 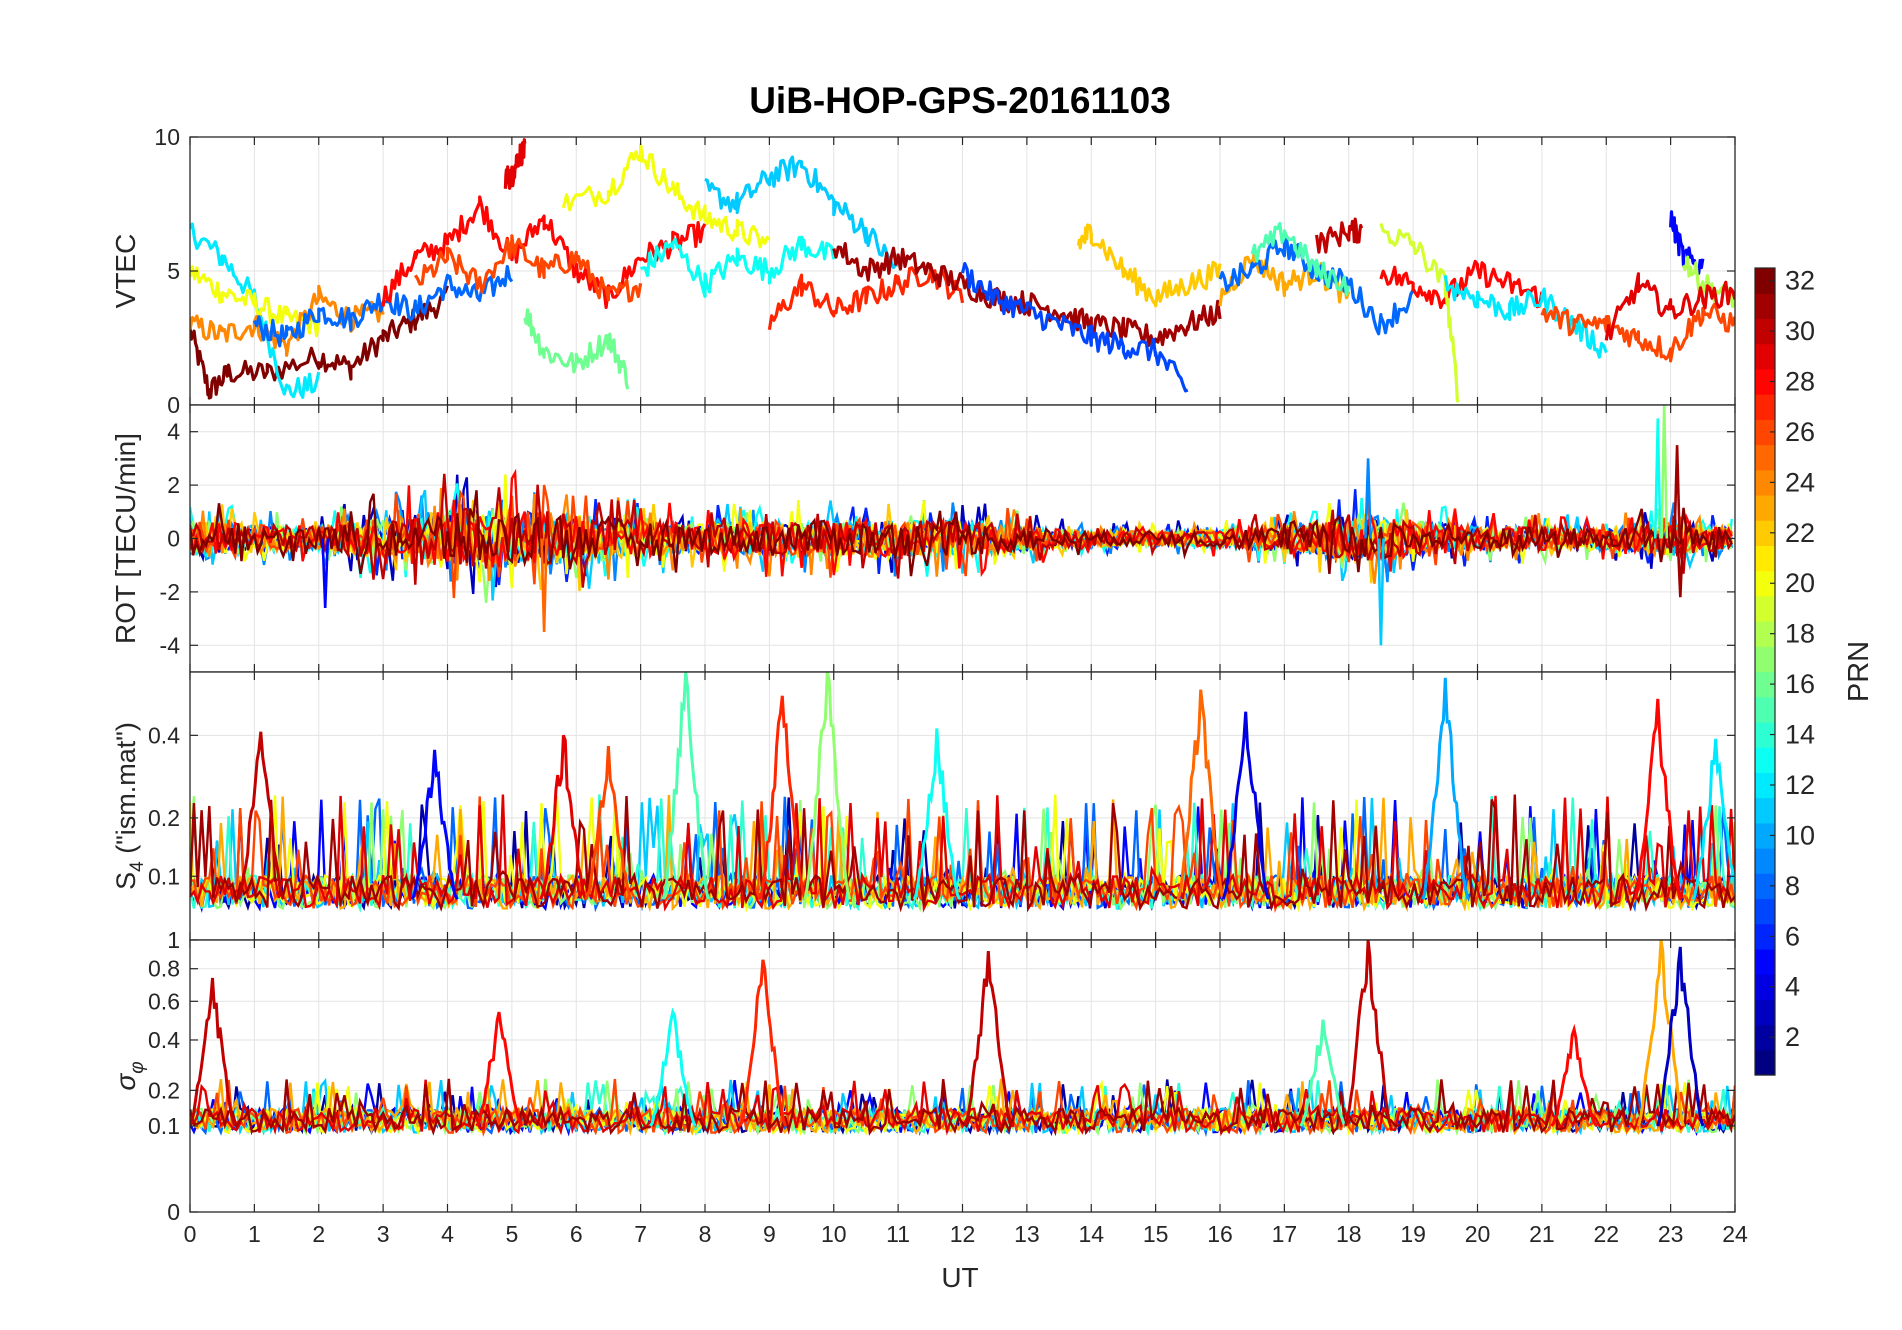 What do you see at coordinates (129, 806) in the screenshot?
I see `y-axis-label: S4 ("ism.mat")` at bounding box center [129, 806].